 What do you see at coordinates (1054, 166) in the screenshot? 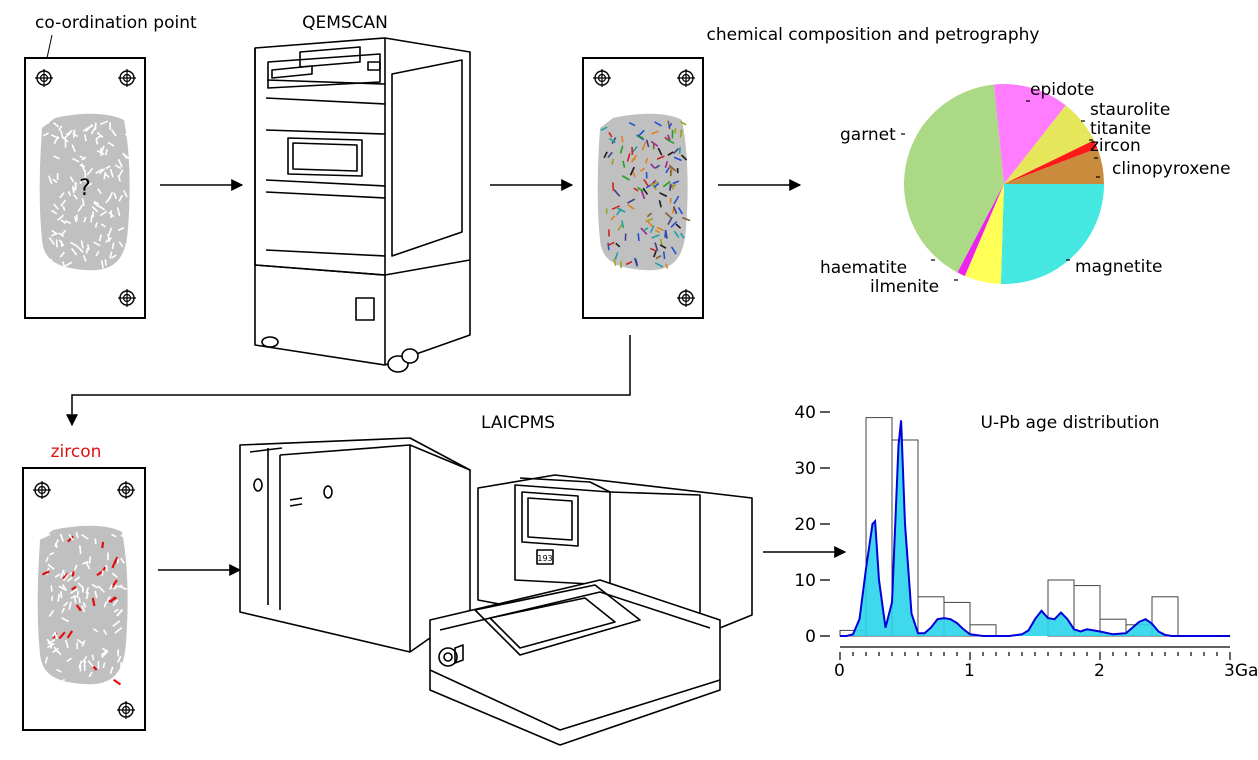
I see `pie-slice-clinopyroxene` at bounding box center [1054, 166].